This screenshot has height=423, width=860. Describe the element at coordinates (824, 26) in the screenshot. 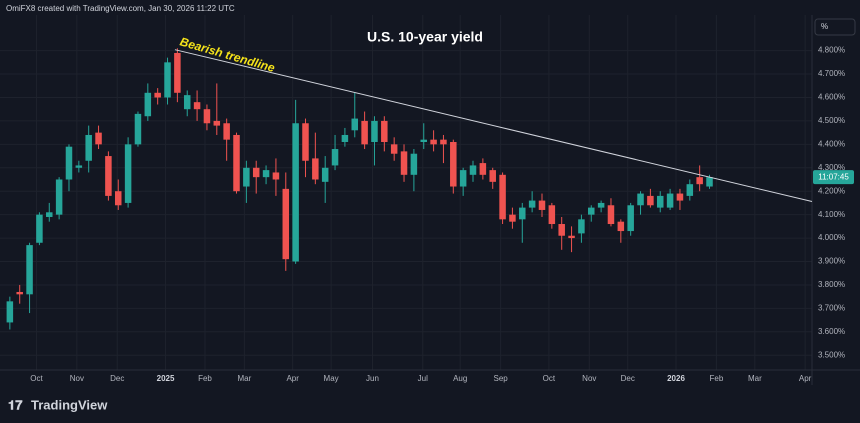

I see `unit-label: %` at that location.